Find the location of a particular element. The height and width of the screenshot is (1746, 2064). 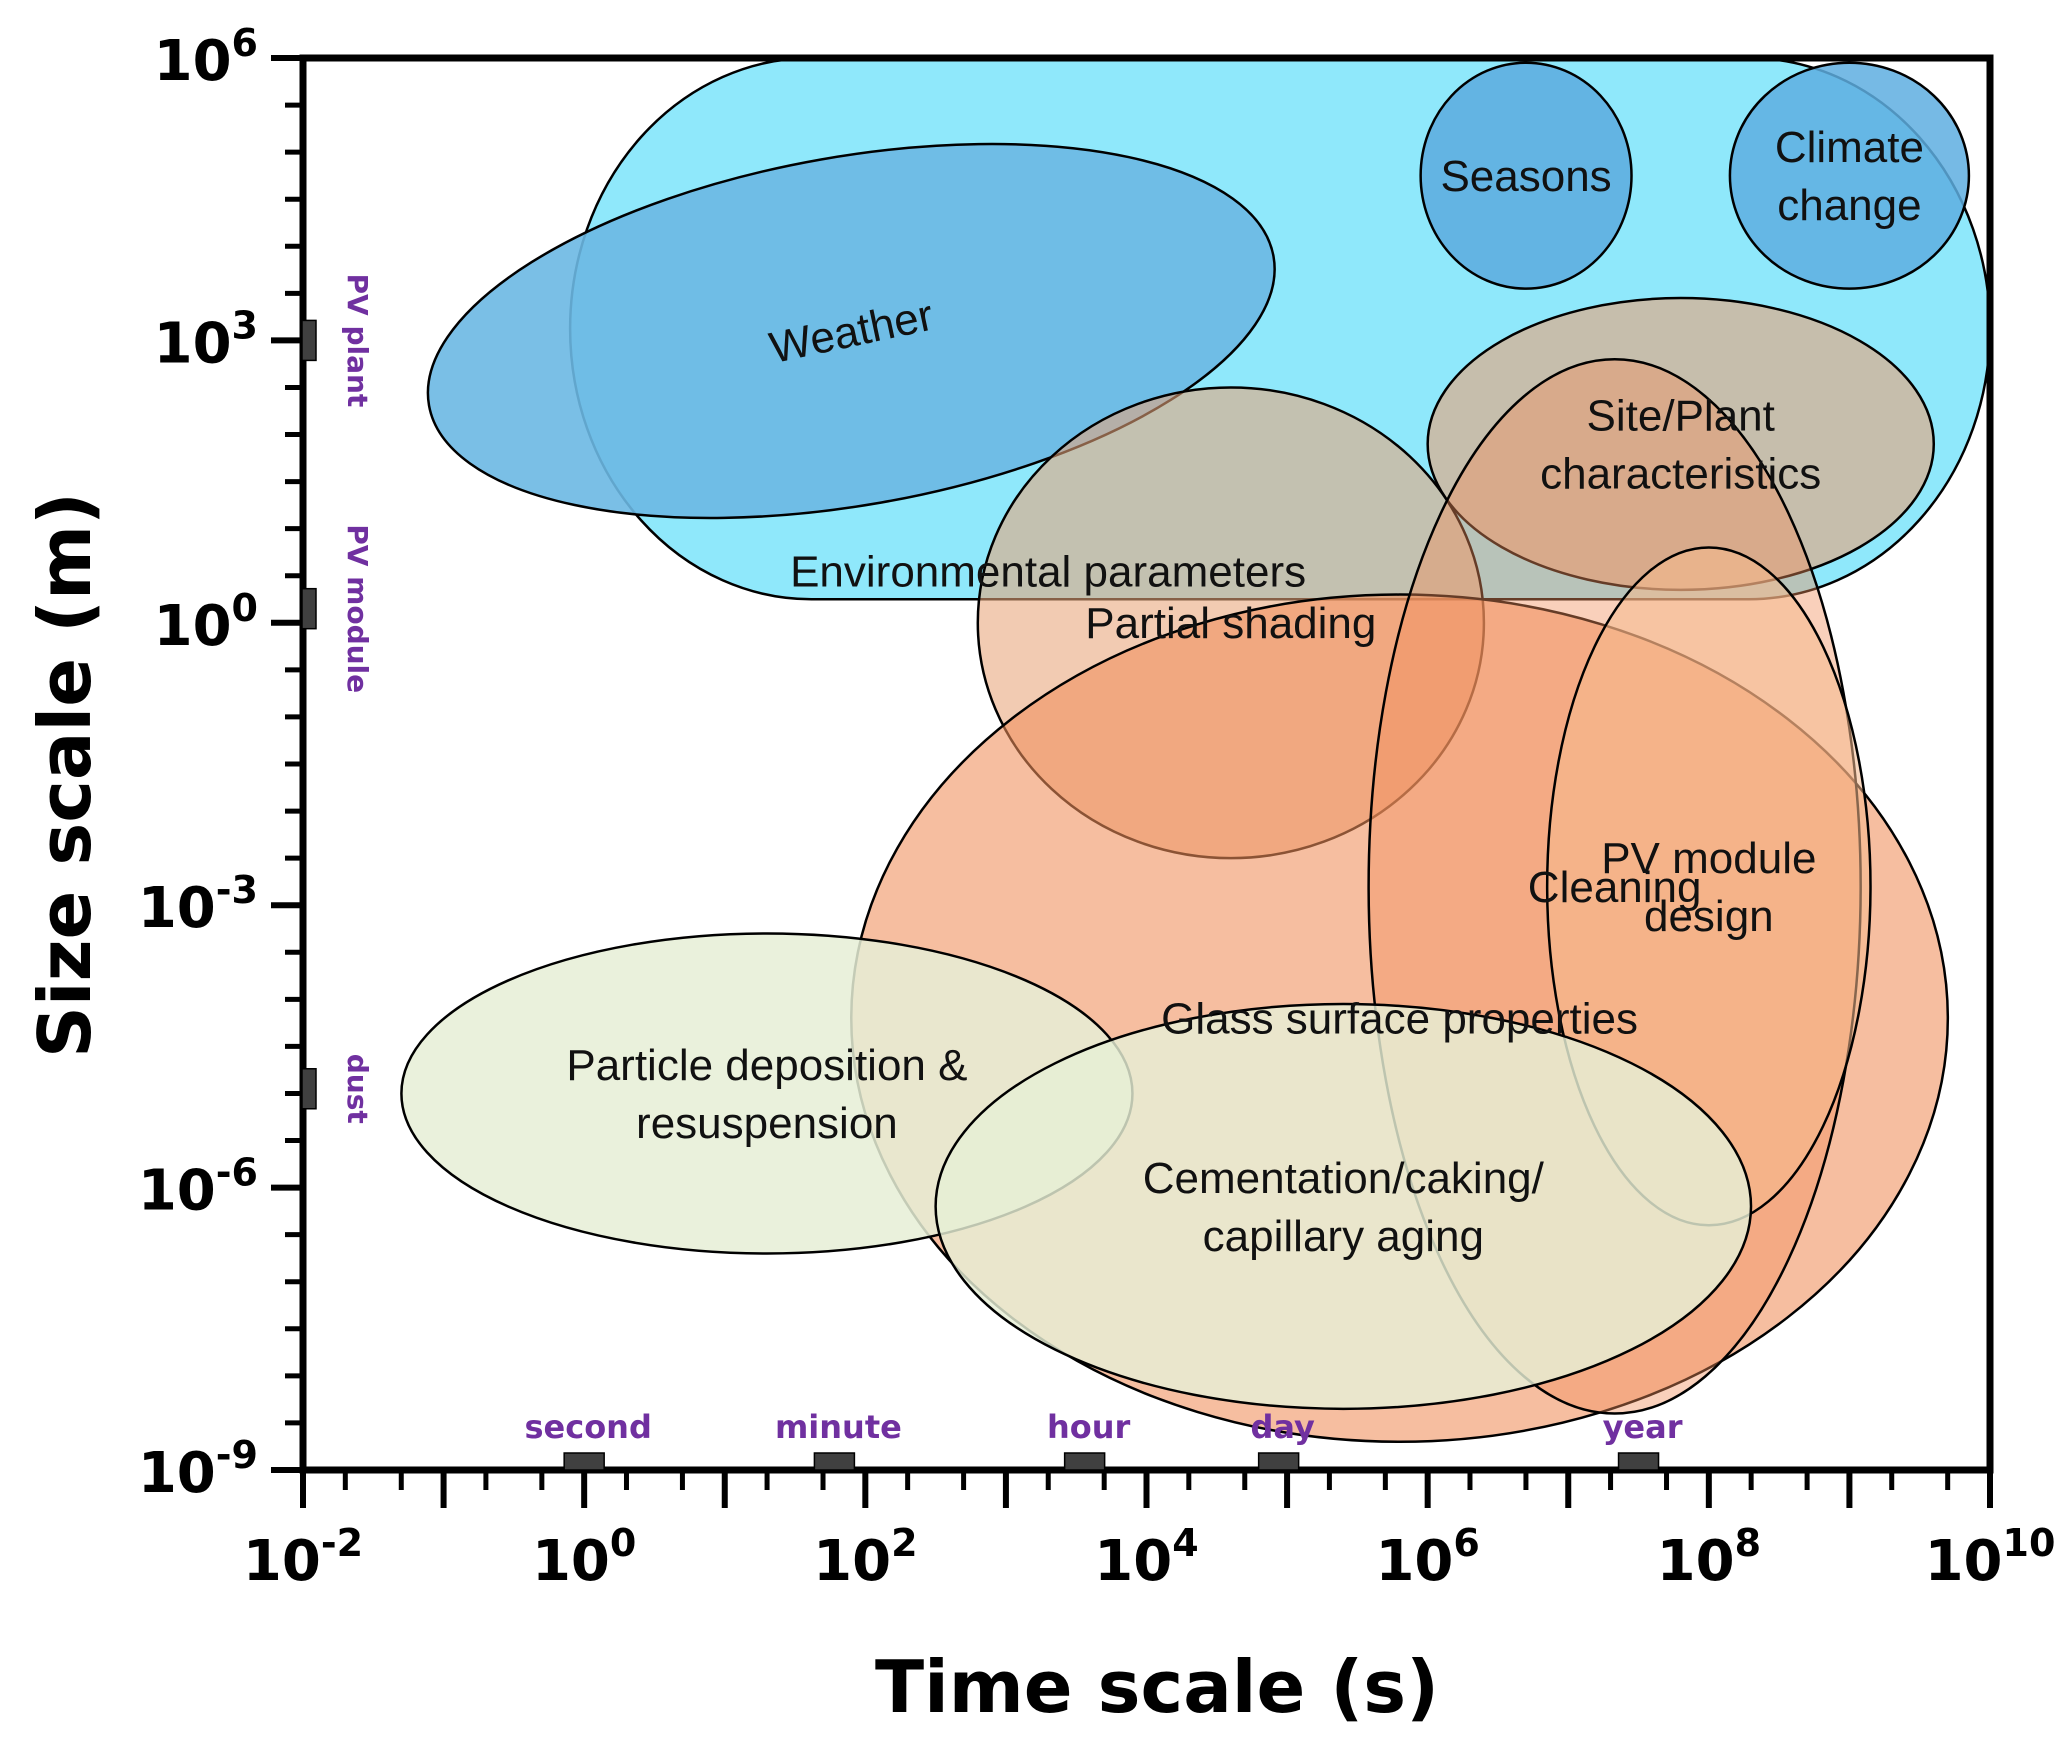

region-label-glass-surface-properties: Glass surface properties is located at coordinates (1399, 1019).